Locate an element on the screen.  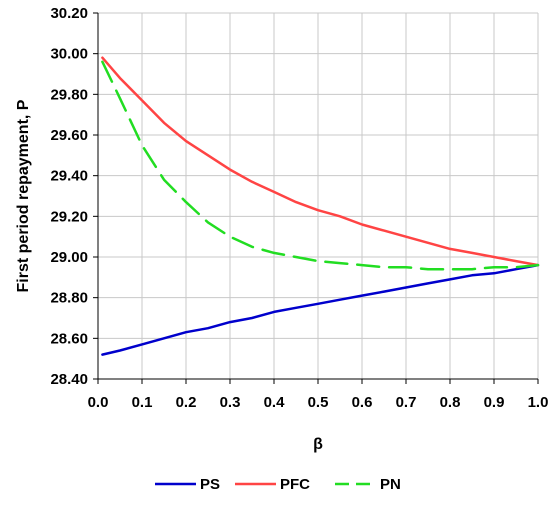
x-tick-label: 0.1 is located at coordinates (142, 402).